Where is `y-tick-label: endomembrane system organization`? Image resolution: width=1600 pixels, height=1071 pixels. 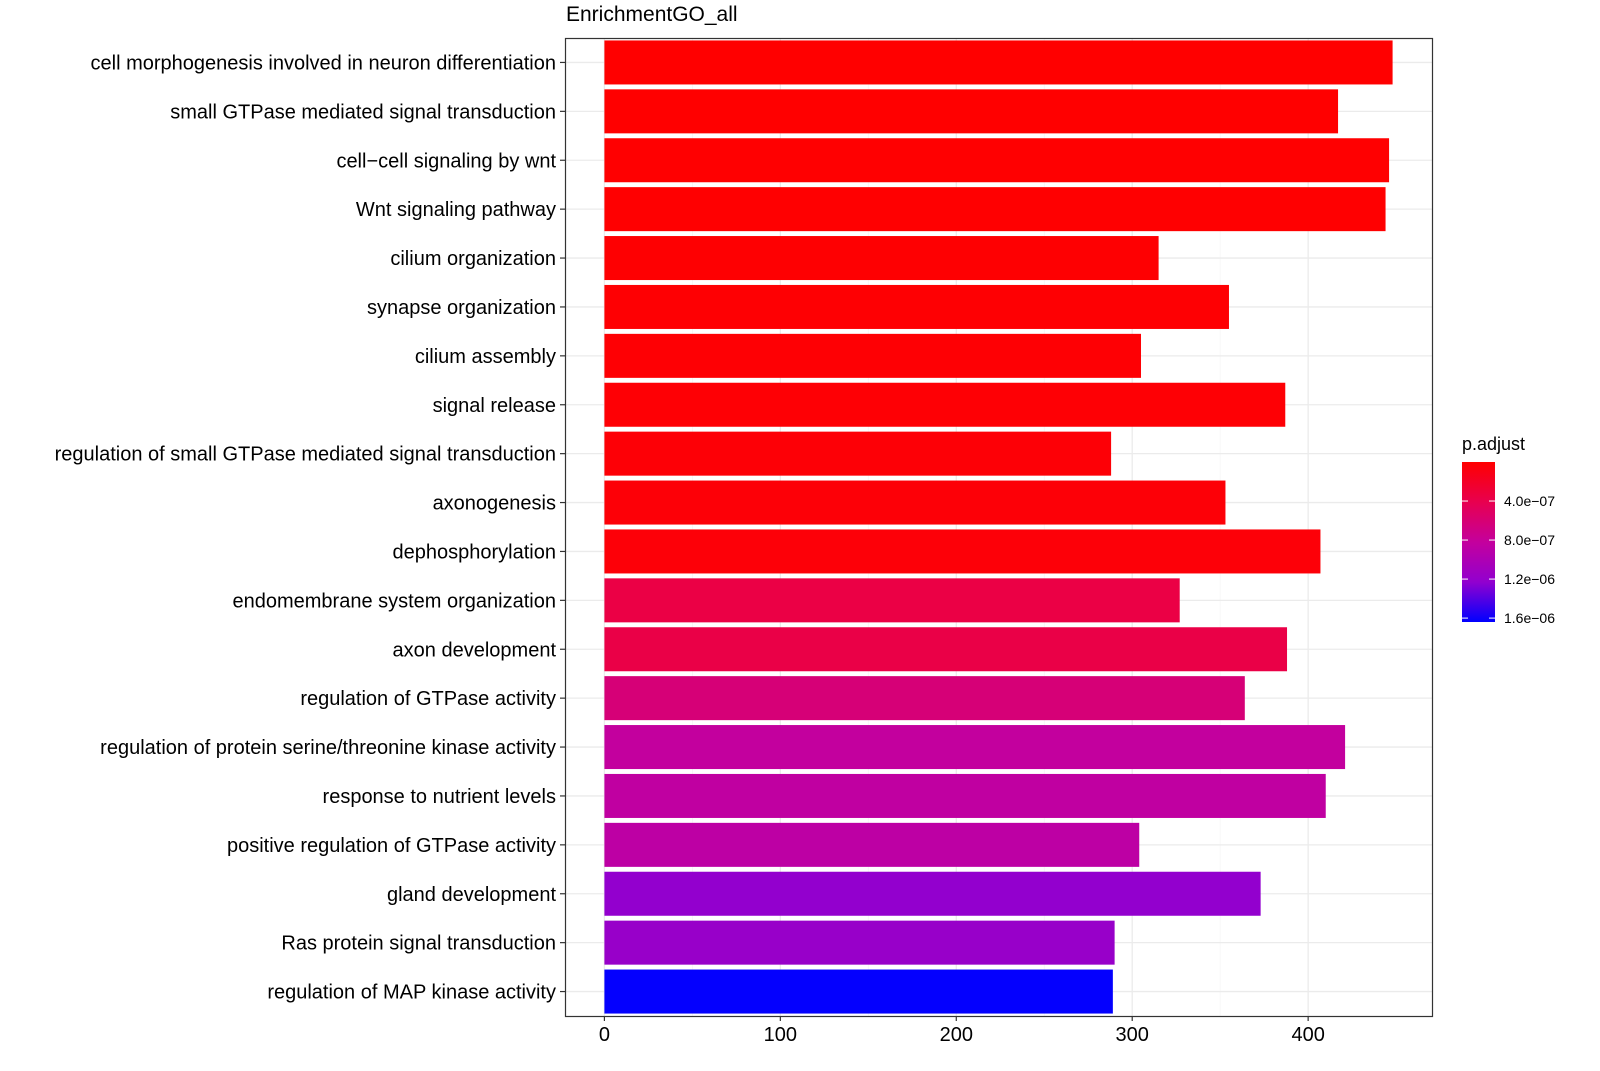 y-tick-label: endomembrane system organization is located at coordinates (394, 601).